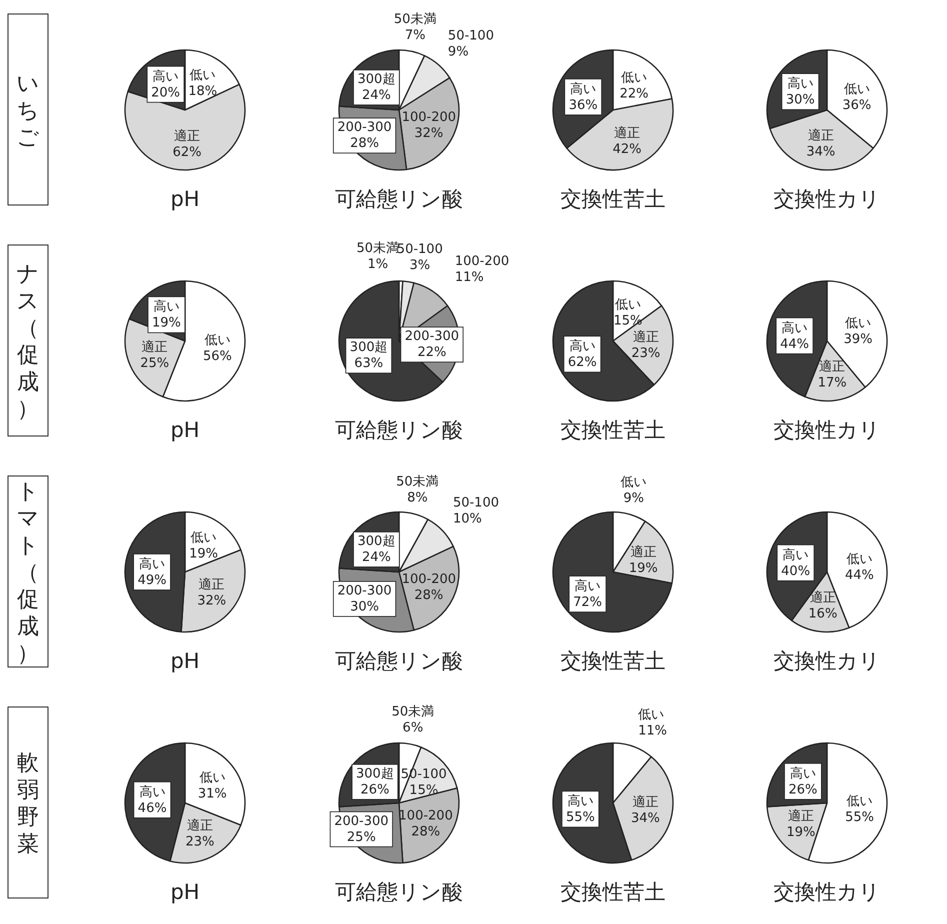  I want to click on data-label: 24%, so click(376, 557).